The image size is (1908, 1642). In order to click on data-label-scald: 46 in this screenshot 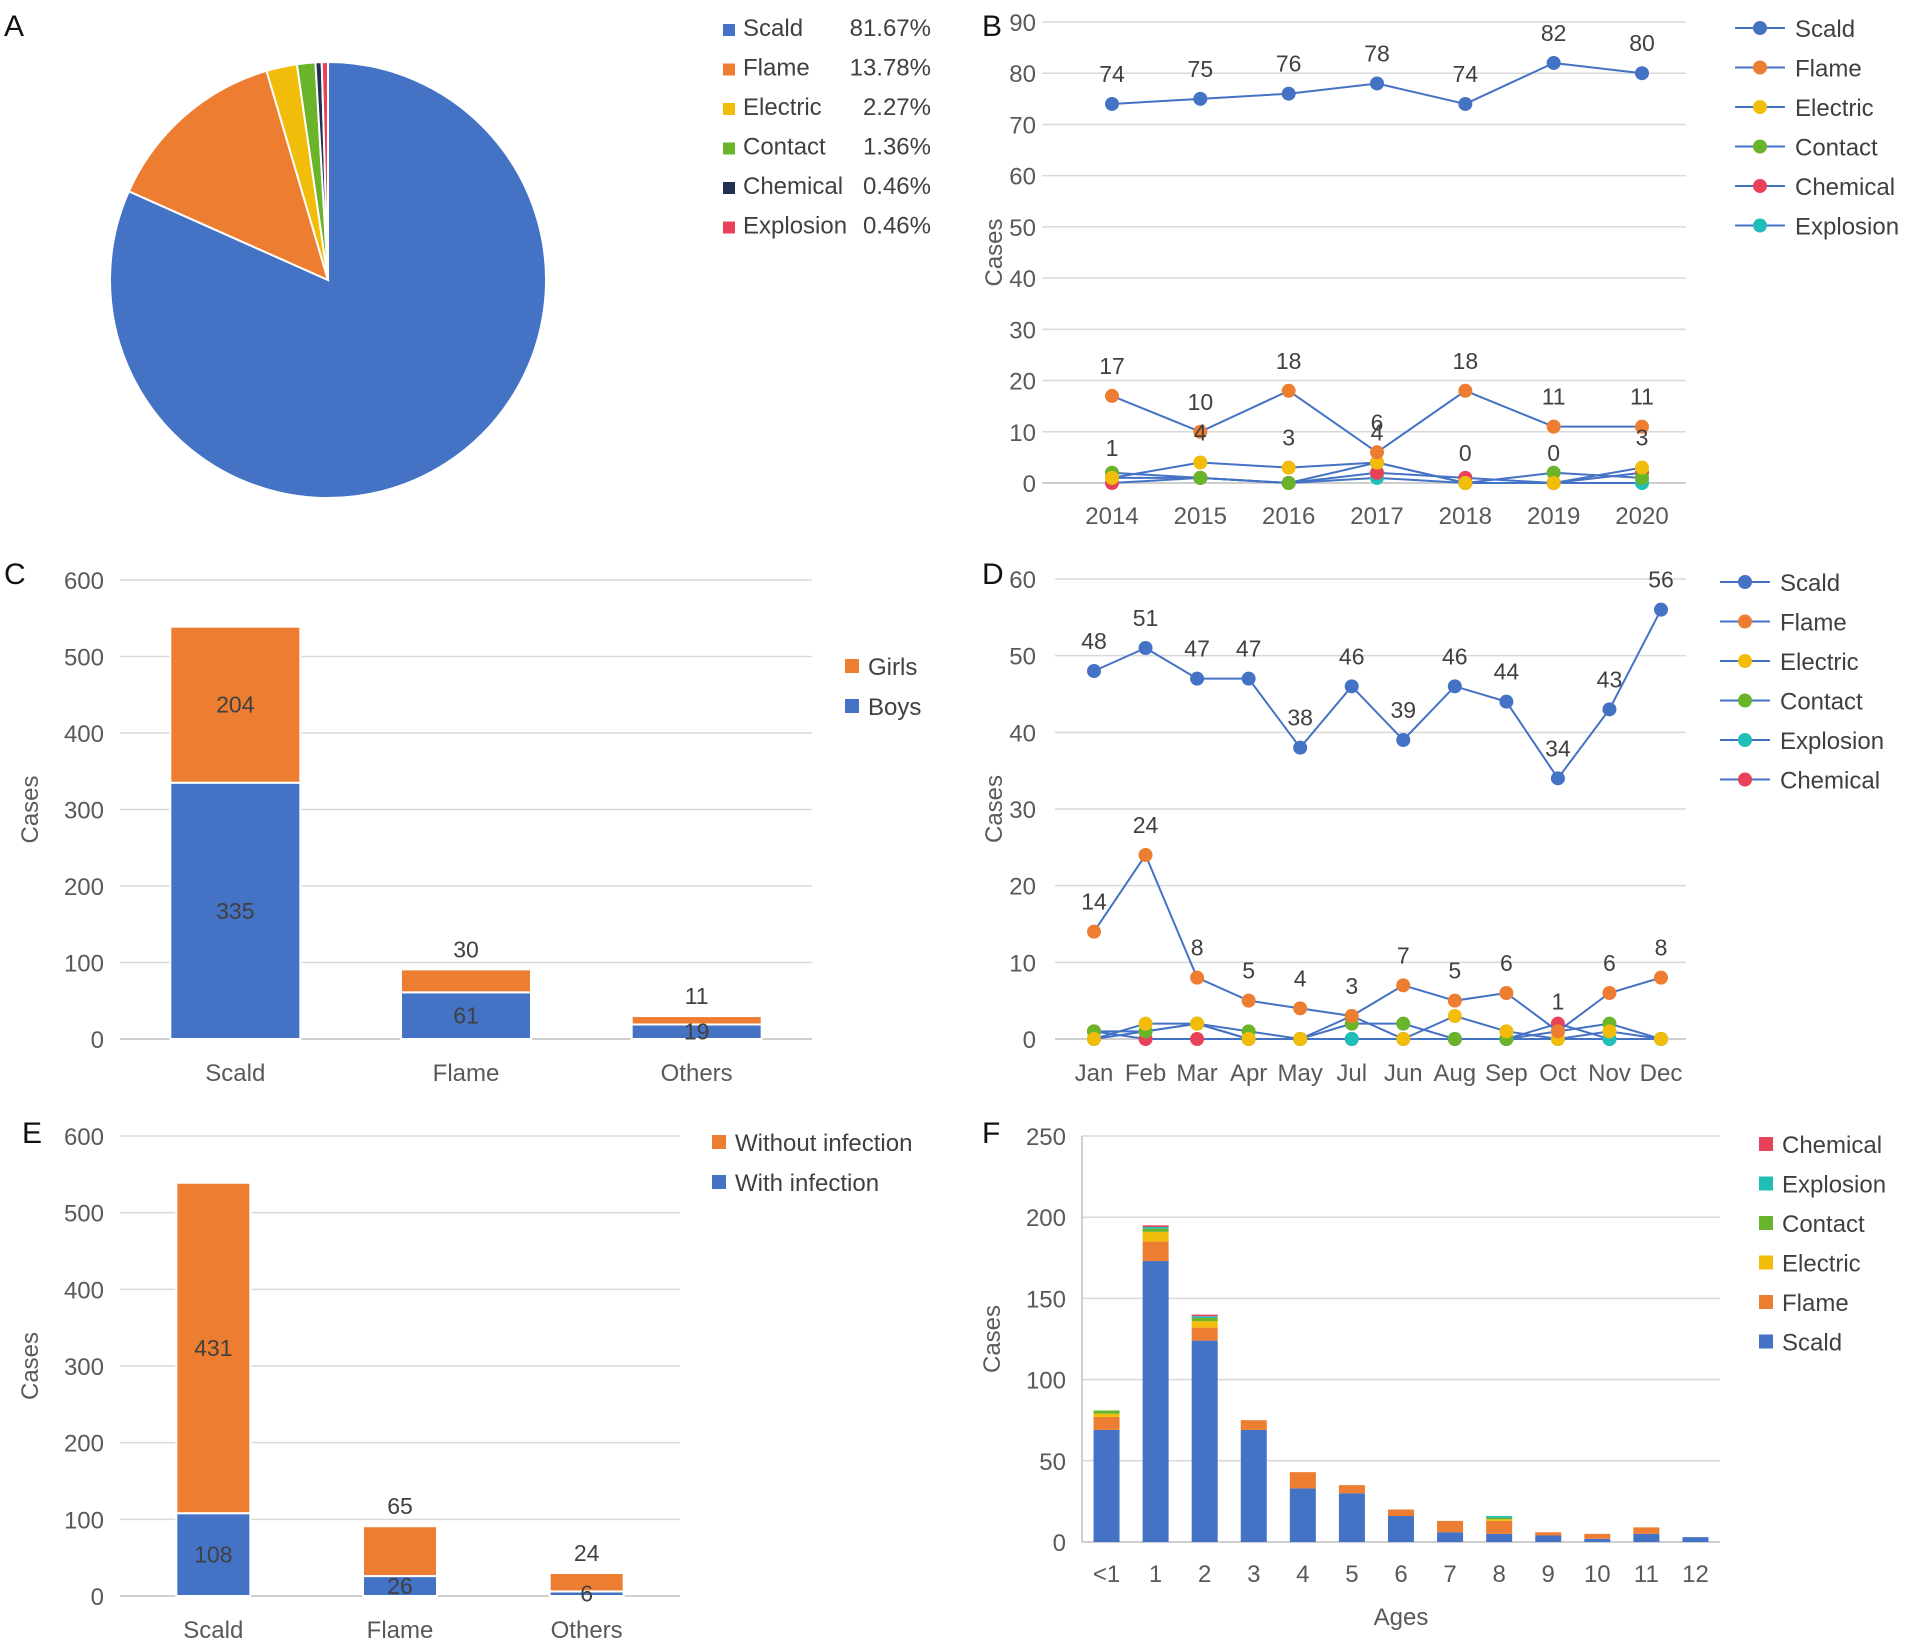, I will do `click(1352, 656)`.